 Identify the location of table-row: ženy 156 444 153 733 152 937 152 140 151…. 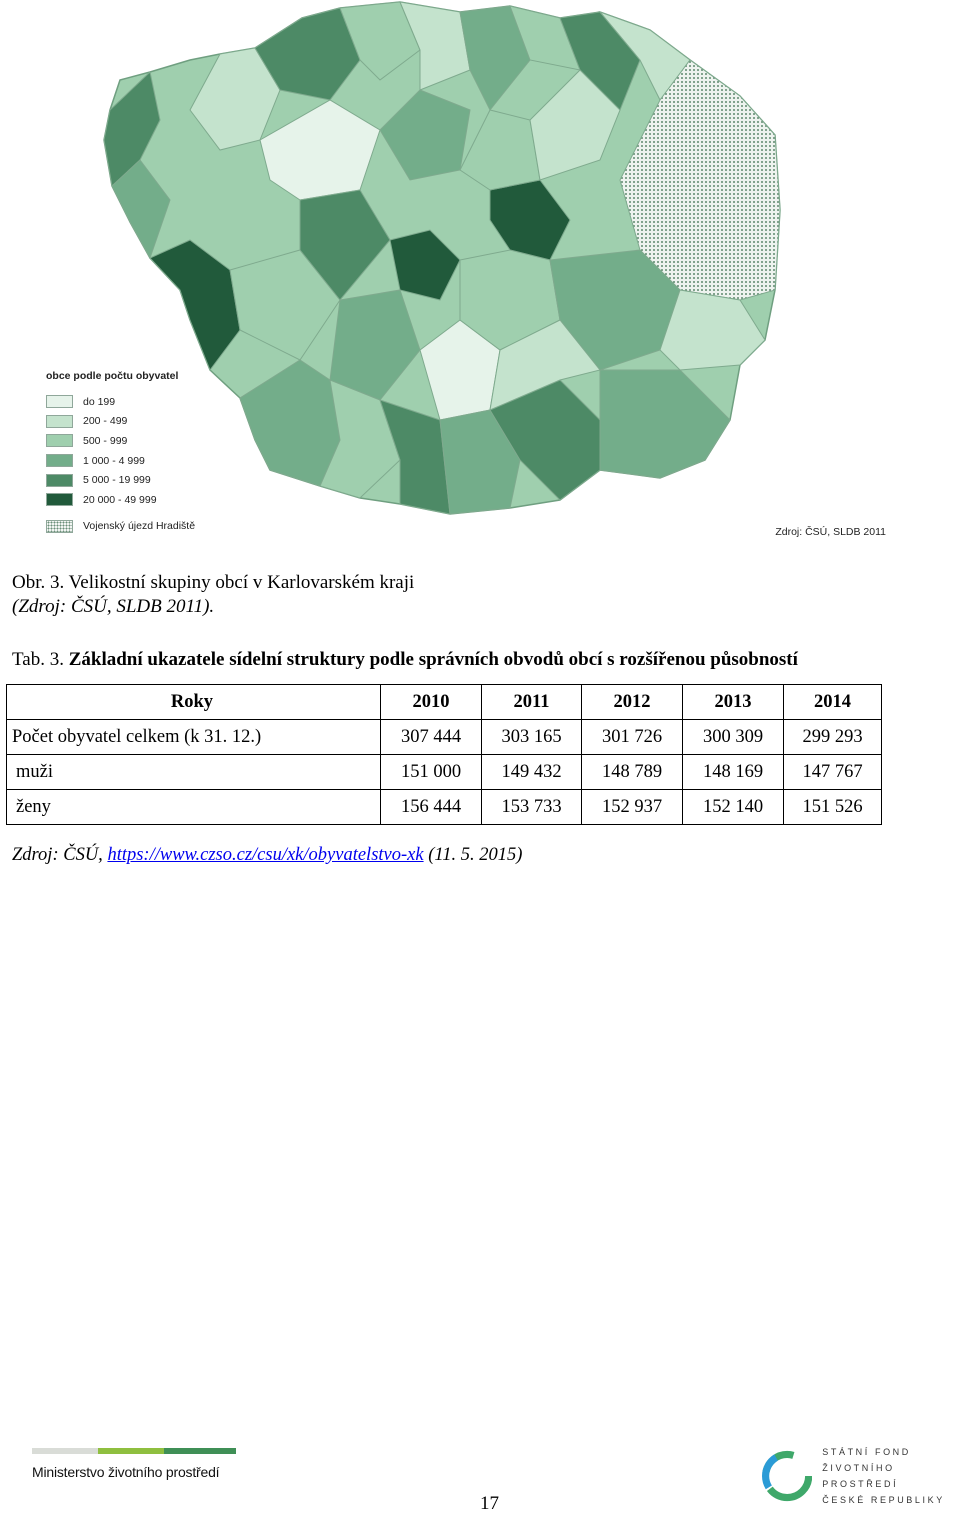
(444, 807).